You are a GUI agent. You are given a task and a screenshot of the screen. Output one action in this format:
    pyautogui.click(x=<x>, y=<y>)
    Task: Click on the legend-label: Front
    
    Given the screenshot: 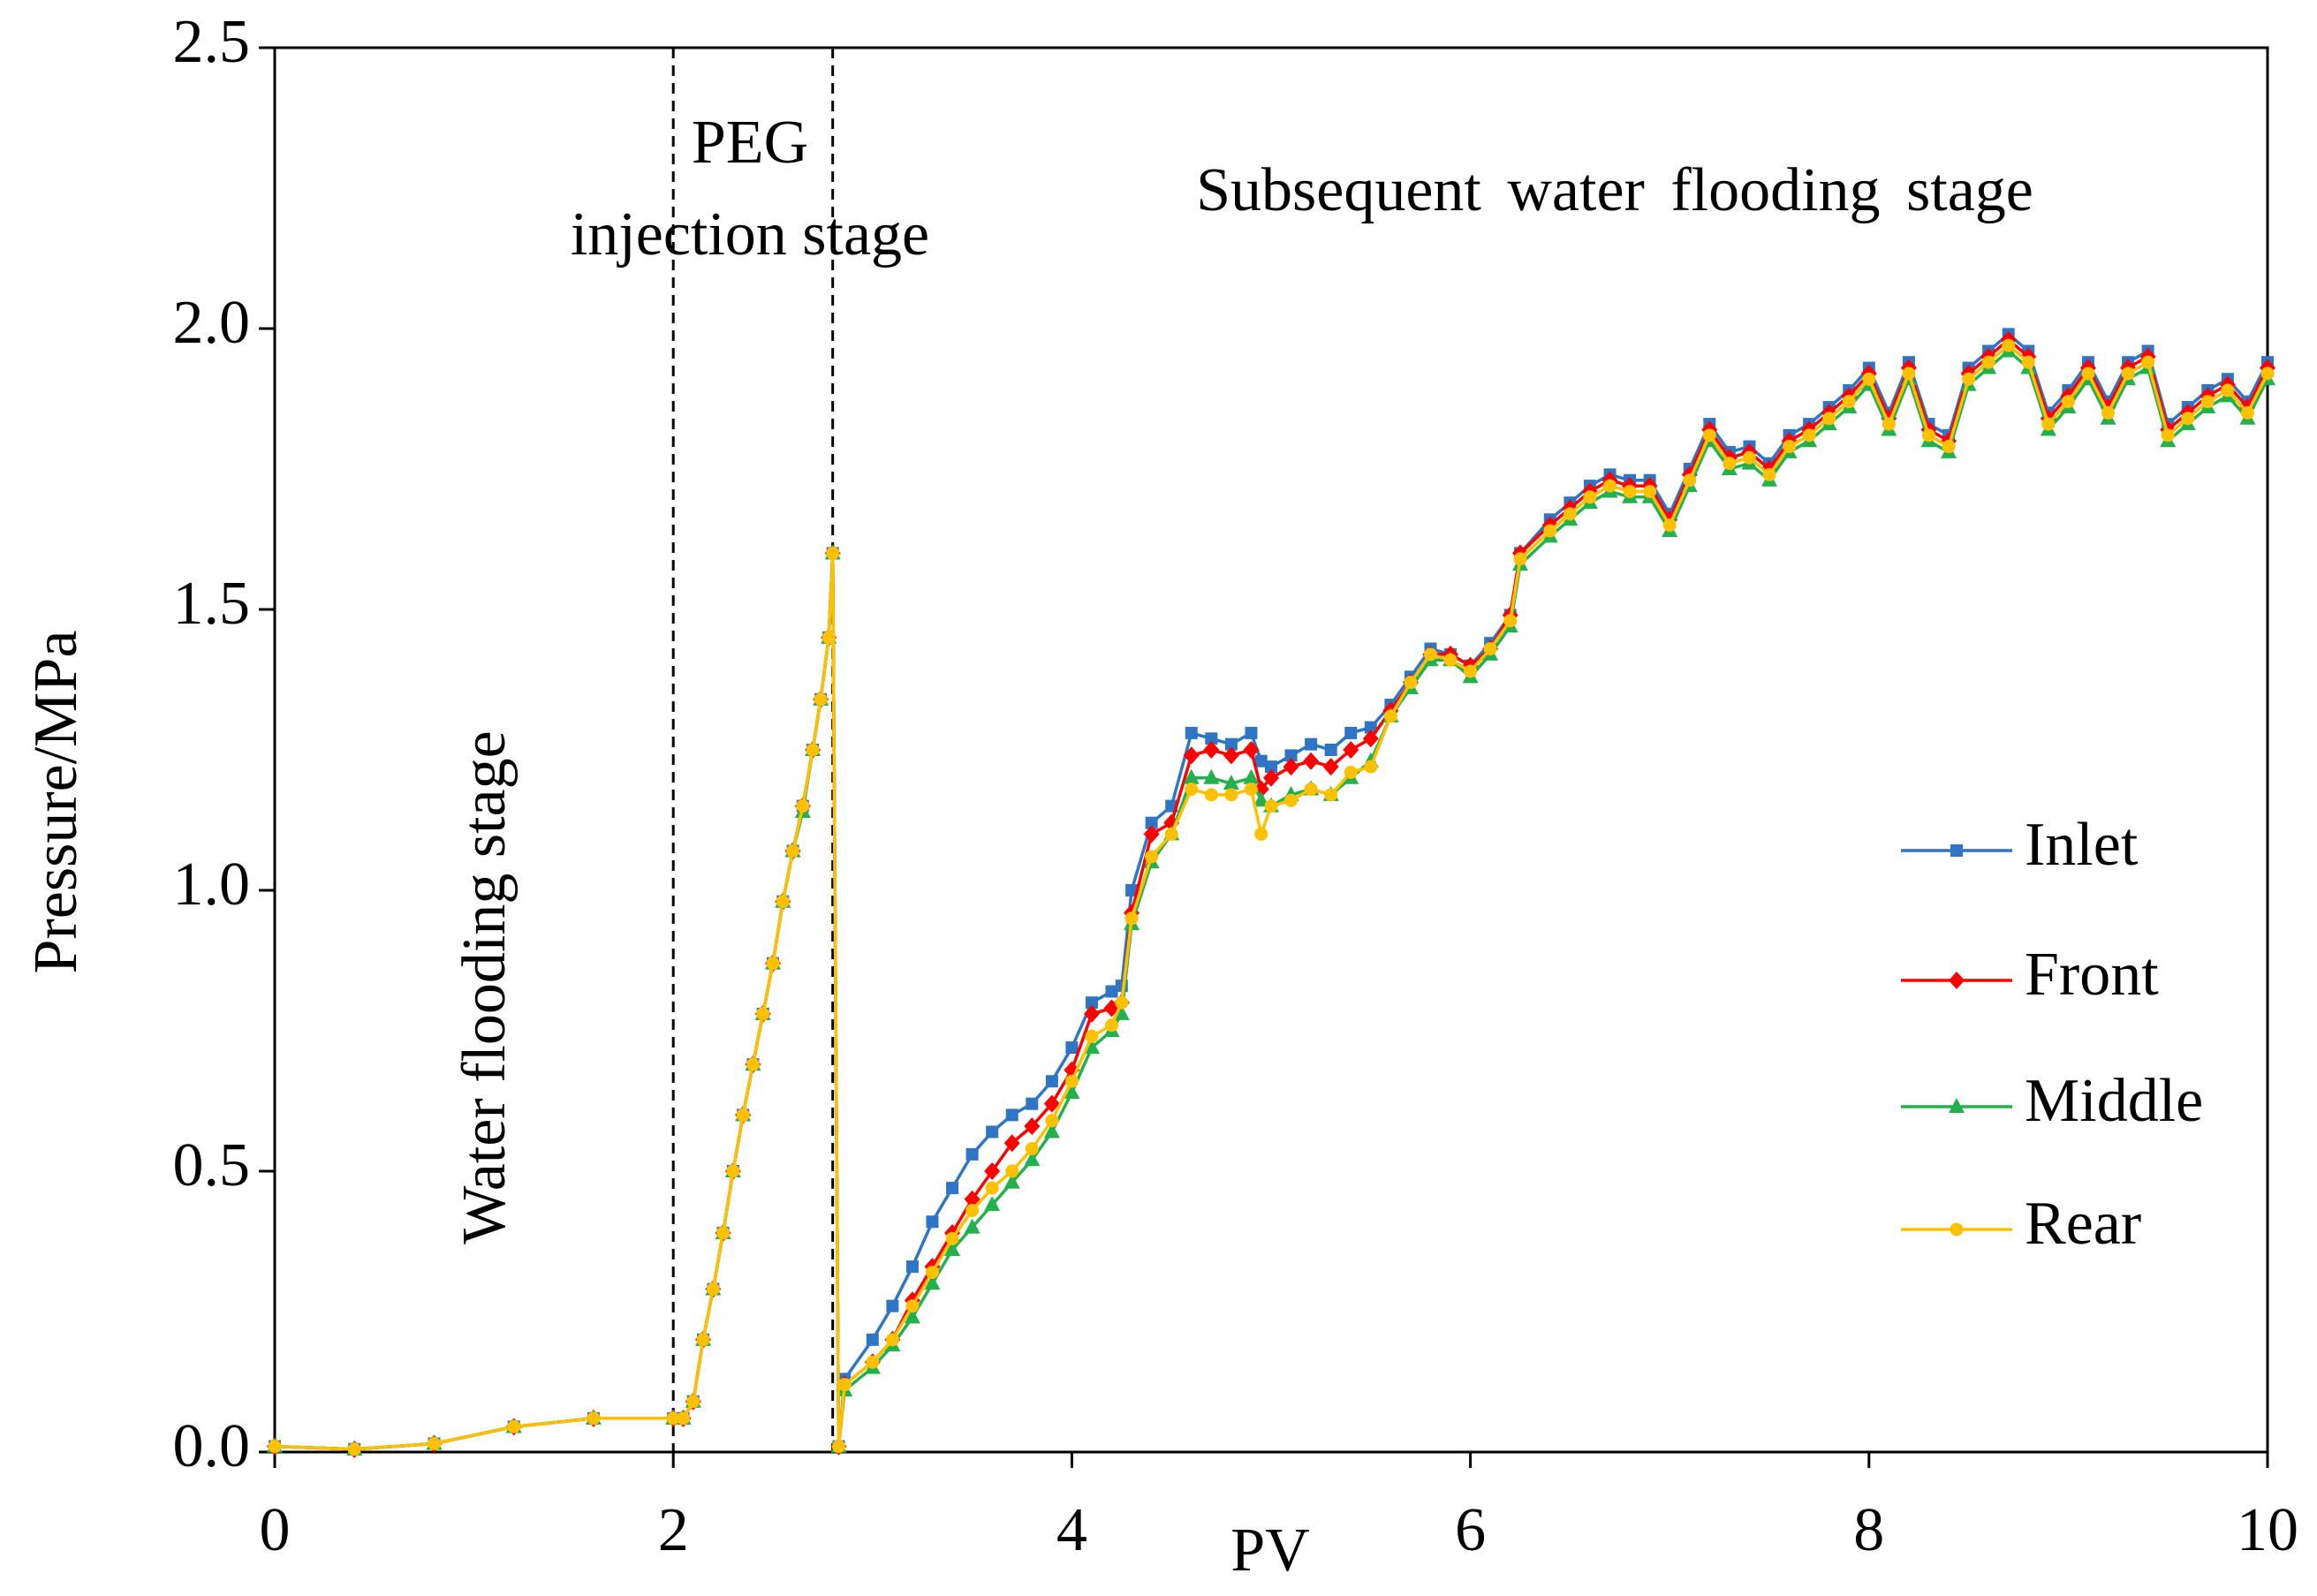 What is the action you would take?
    pyautogui.click(x=2092, y=975)
    